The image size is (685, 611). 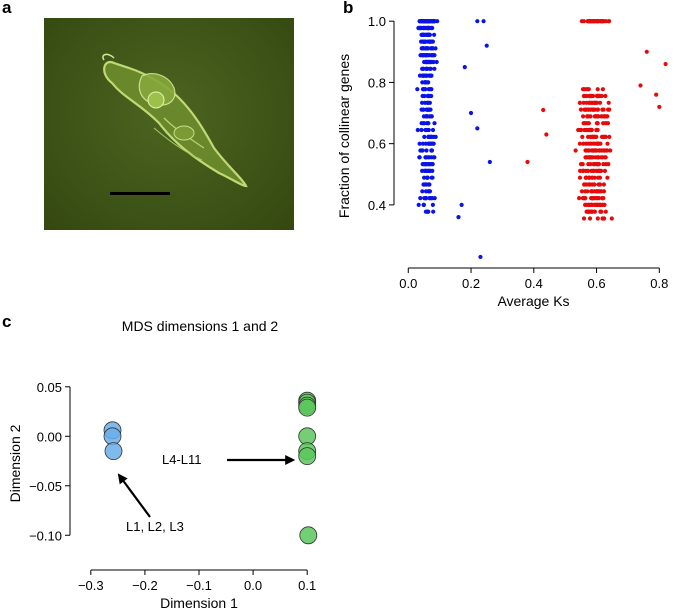 I want to click on x-tick-label: −0.2, so click(x=145, y=585).